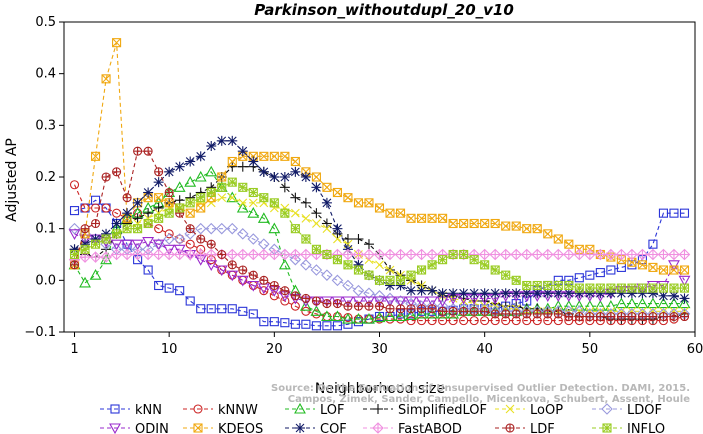  What do you see at coordinates (628, 428) in the screenshot?
I see `legend-item-inflo: INFLO` at bounding box center [628, 428].